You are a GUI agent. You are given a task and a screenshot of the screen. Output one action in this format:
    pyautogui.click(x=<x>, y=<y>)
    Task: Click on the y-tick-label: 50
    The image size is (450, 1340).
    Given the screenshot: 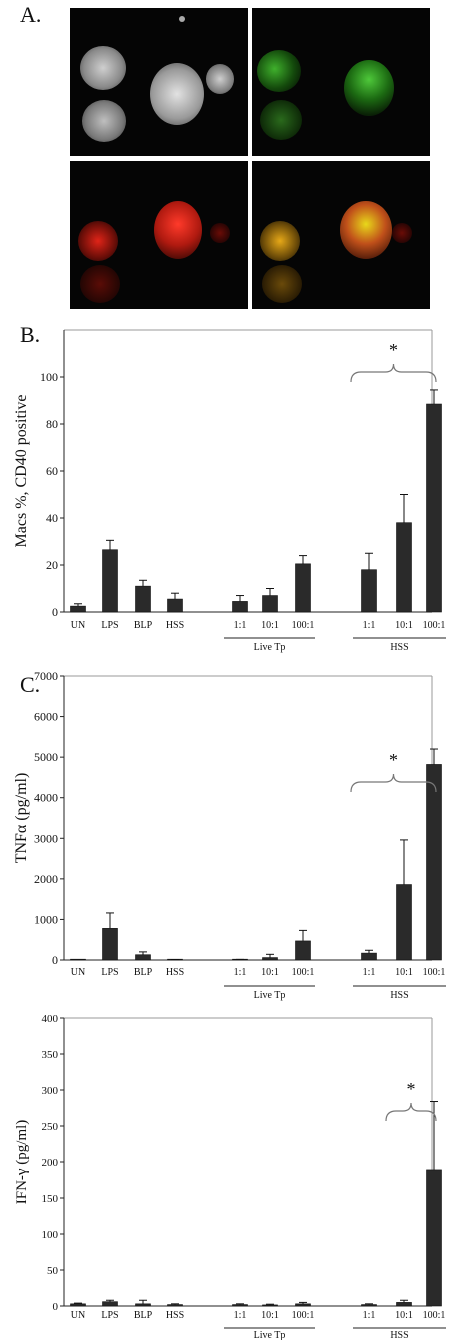 What is the action you would take?
    pyautogui.click(x=53, y=1271)
    